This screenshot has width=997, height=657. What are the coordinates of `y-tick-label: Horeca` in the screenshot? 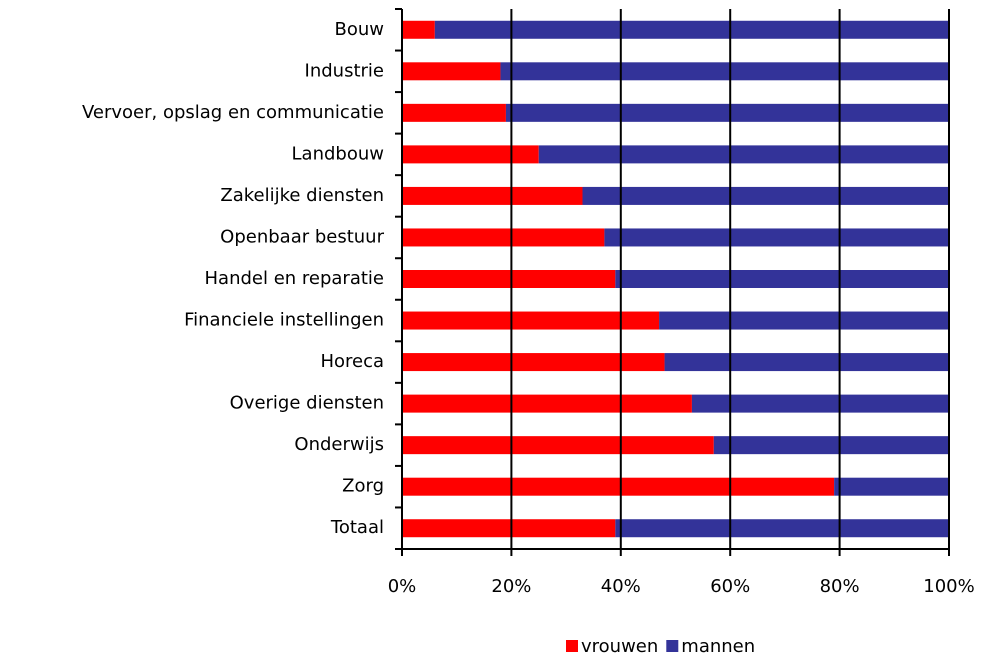 It's located at (352, 361).